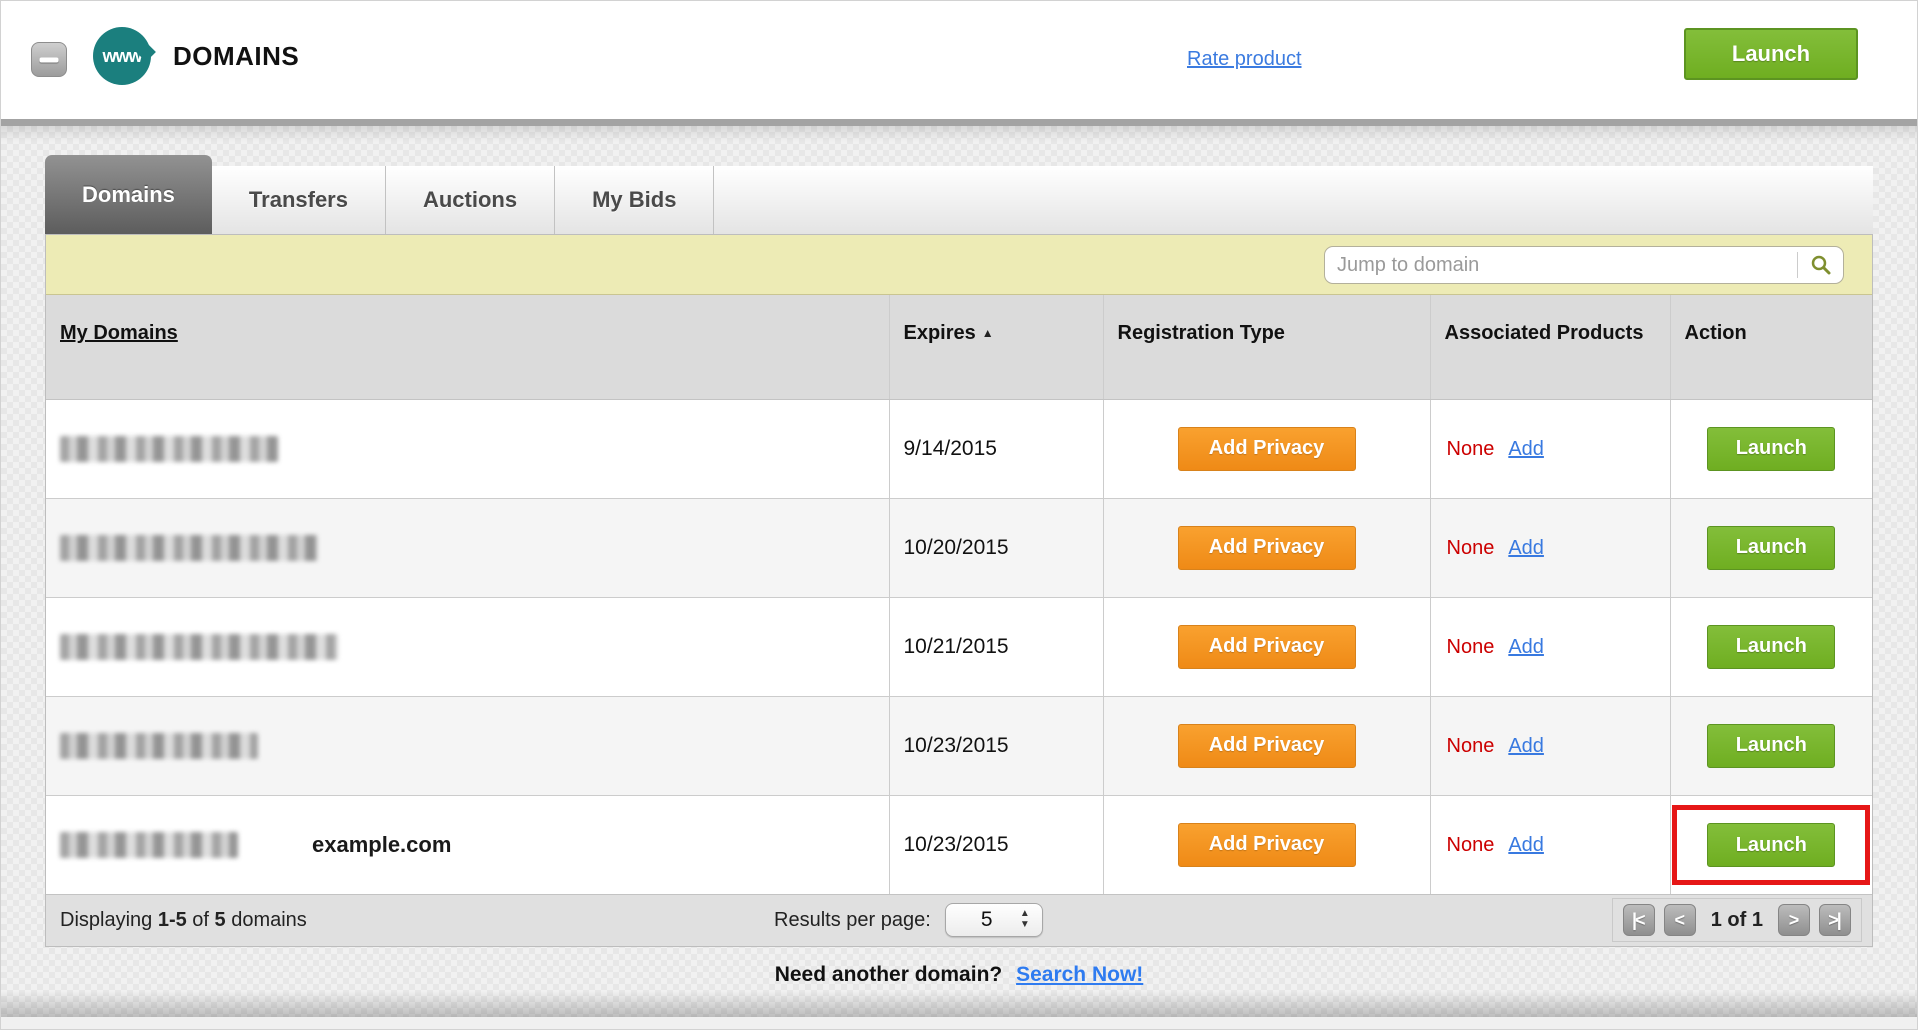  What do you see at coordinates (995, 646) in the screenshot?
I see `expires-date: 10/21/2015` at bounding box center [995, 646].